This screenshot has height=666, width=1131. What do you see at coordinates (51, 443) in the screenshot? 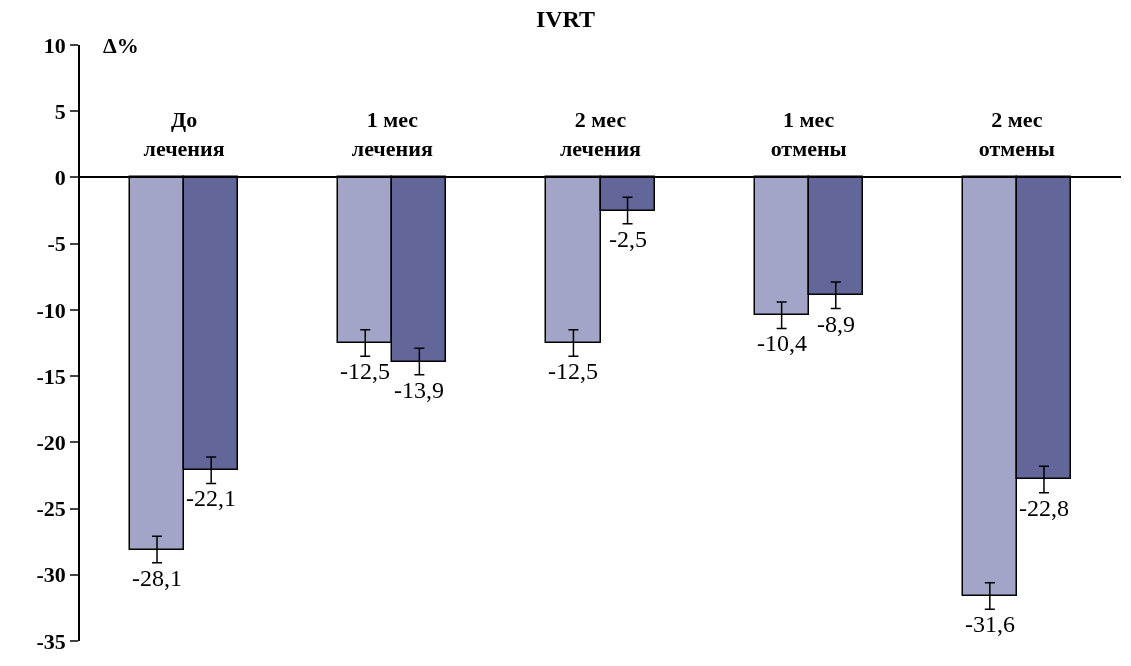
I see `y-tick-label: -20` at bounding box center [51, 443].